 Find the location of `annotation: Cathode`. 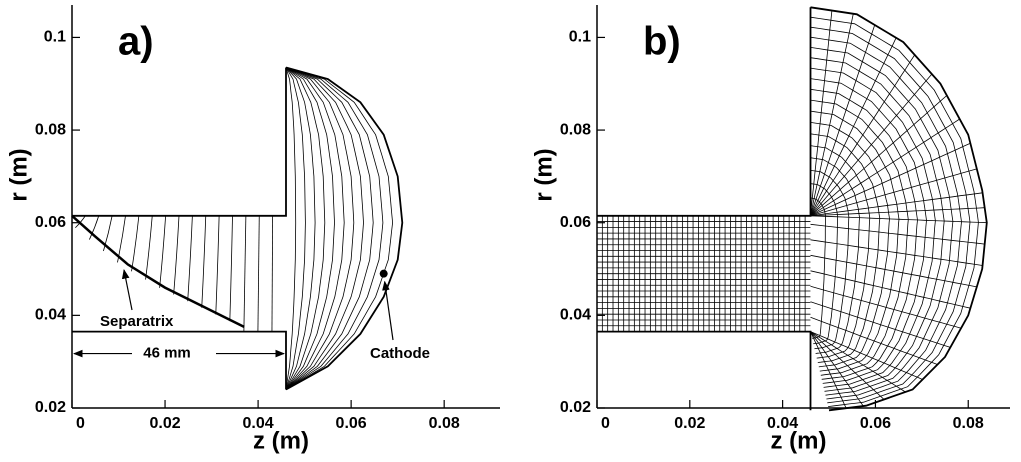

annotation: Cathode is located at coordinates (400, 353).